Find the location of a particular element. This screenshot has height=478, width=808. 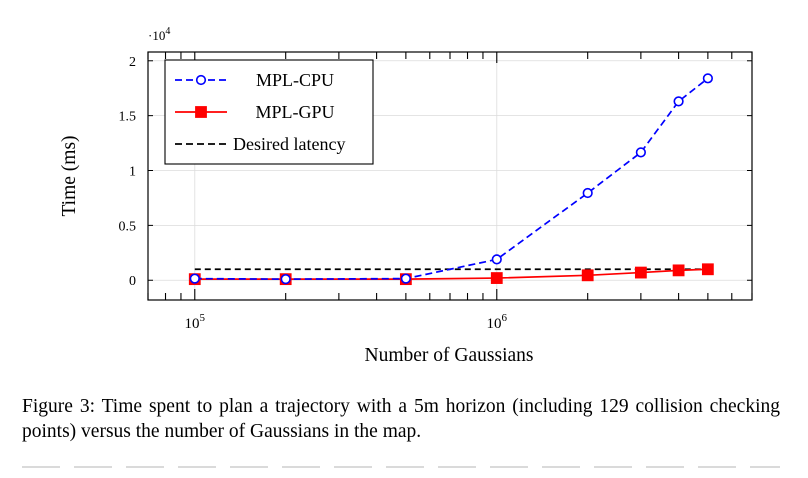

series-line is located at coordinates (451, 274).